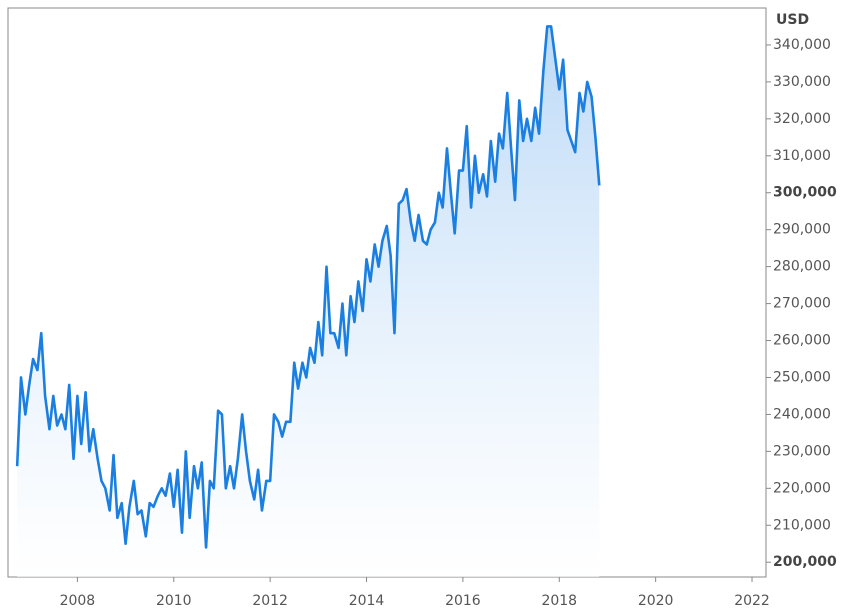 This screenshot has width=859, height=612. I want to click on x-tick-label: 2016, so click(463, 601).